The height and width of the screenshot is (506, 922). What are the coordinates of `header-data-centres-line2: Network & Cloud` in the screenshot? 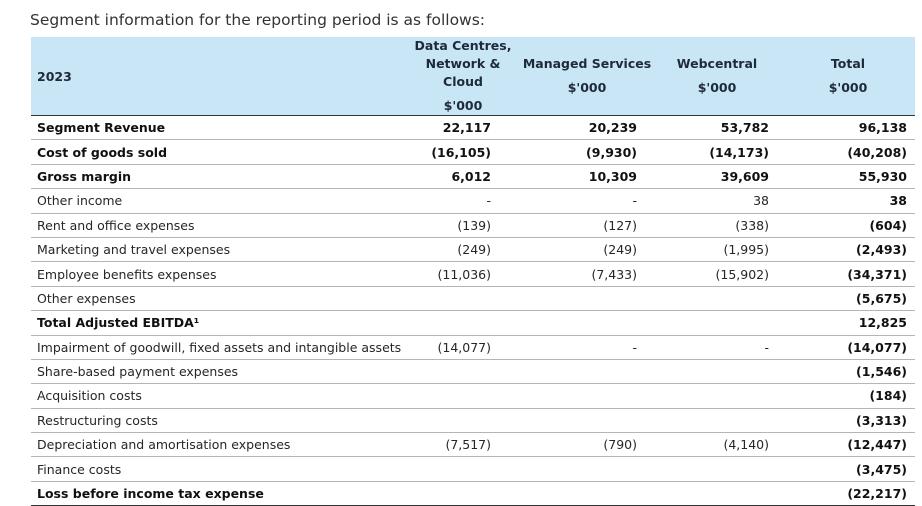 It's located at (463, 72).